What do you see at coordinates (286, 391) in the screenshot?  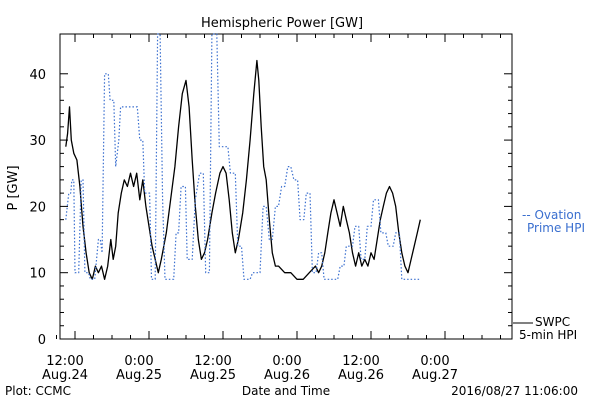 I see `x-axis-label: Date and Time` at bounding box center [286, 391].